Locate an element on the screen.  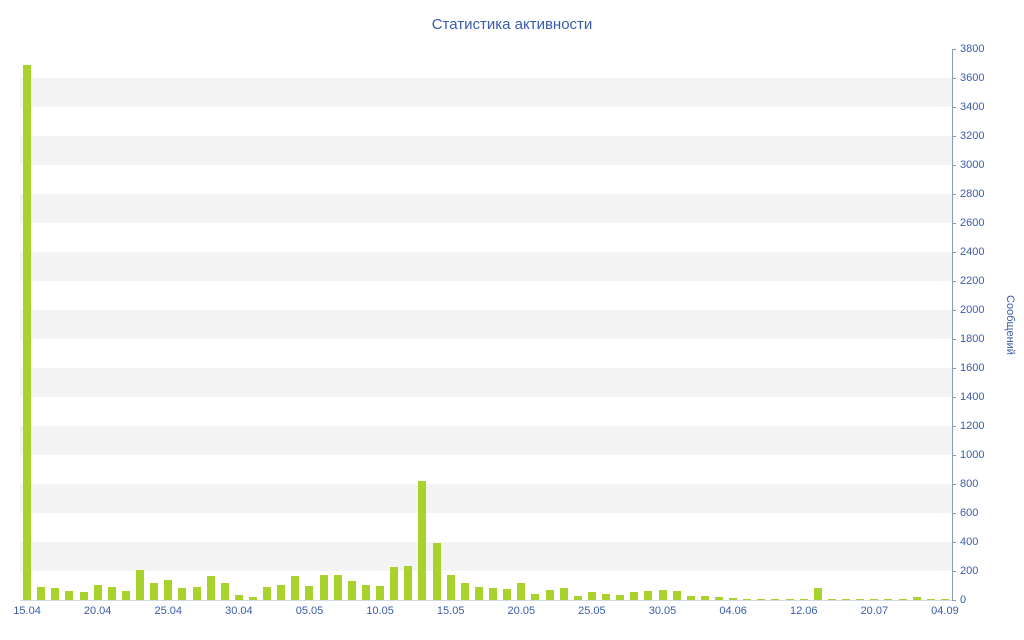
y-axis-title: Сообщений is located at coordinates (1010, 325).